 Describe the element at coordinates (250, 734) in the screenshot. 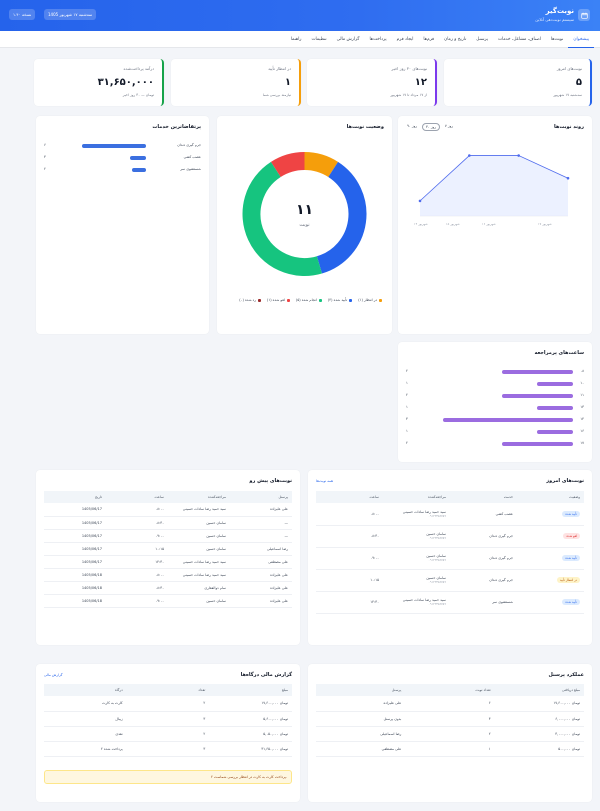

I see `amount-cell: ۵,۰۵۰,۰۰۰ تومان` at that location.